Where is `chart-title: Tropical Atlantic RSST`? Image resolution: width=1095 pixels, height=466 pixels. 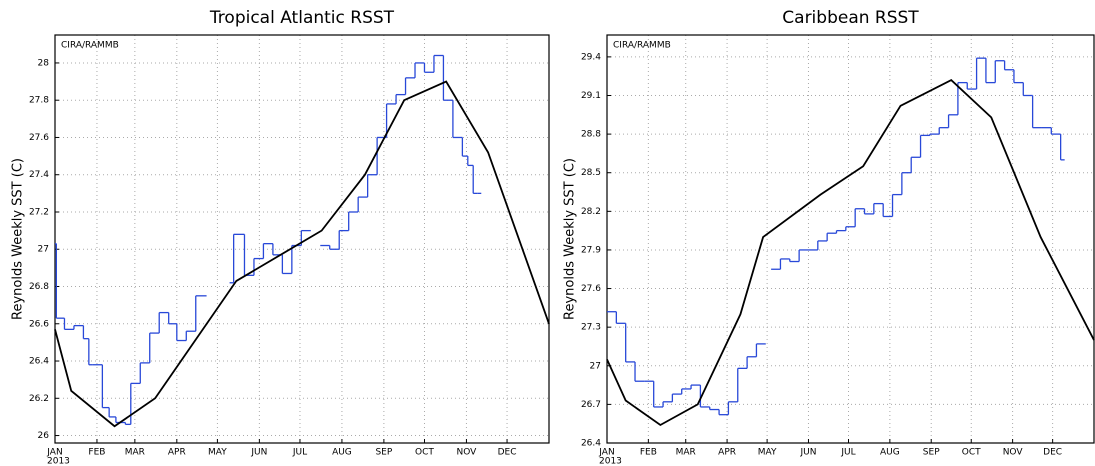
chart-title: Tropical Atlantic RSST is located at coordinates (302, 18).